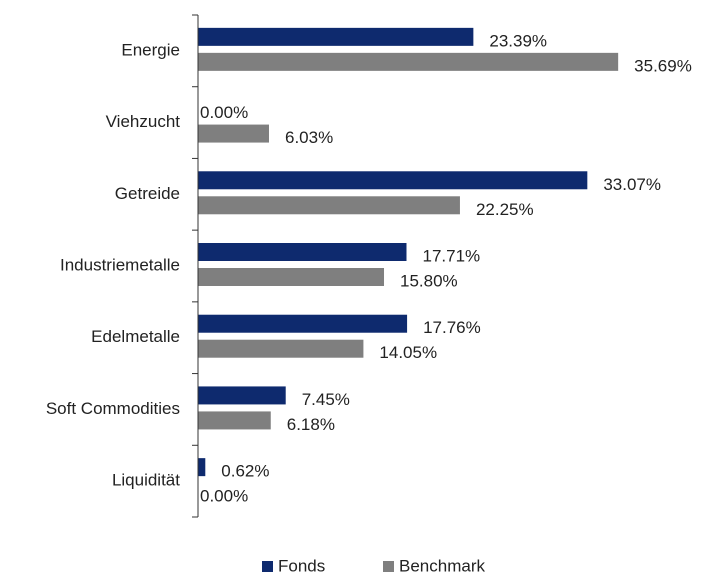 This screenshot has height=578, width=718. What do you see at coordinates (245, 471) in the screenshot?
I see `value-label: 0.62%` at bounding box center [245, 471].